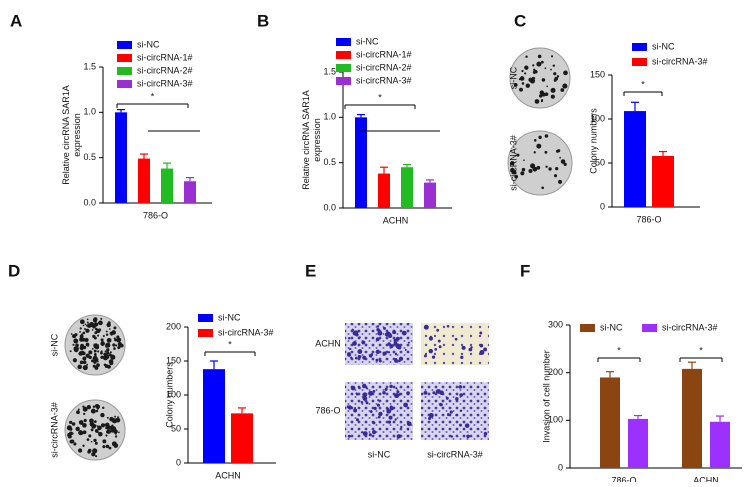  What do you see at coordinates (54, 430) in the screenshot?
I see `image-label: si-circRNA-3#` at bounding box center [54, 430].